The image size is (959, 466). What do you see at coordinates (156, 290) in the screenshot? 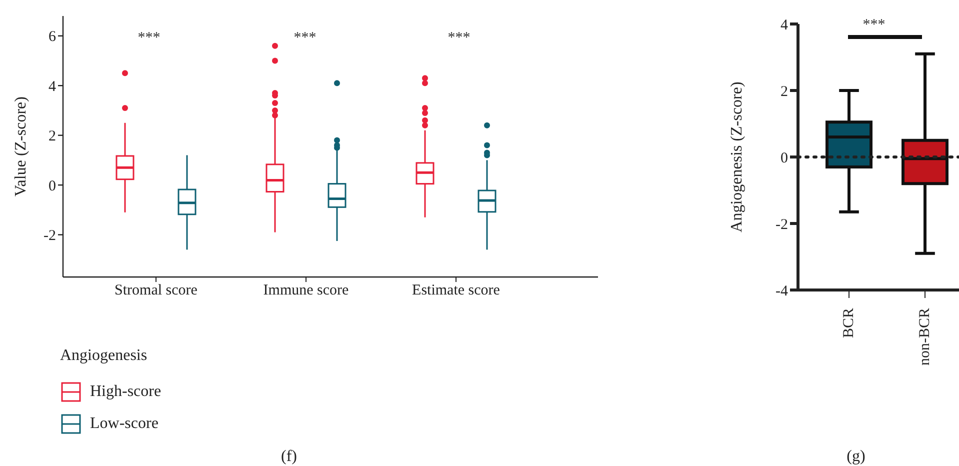
I see `x-tick-label: Stromal score` at bounding box center [156, 290].